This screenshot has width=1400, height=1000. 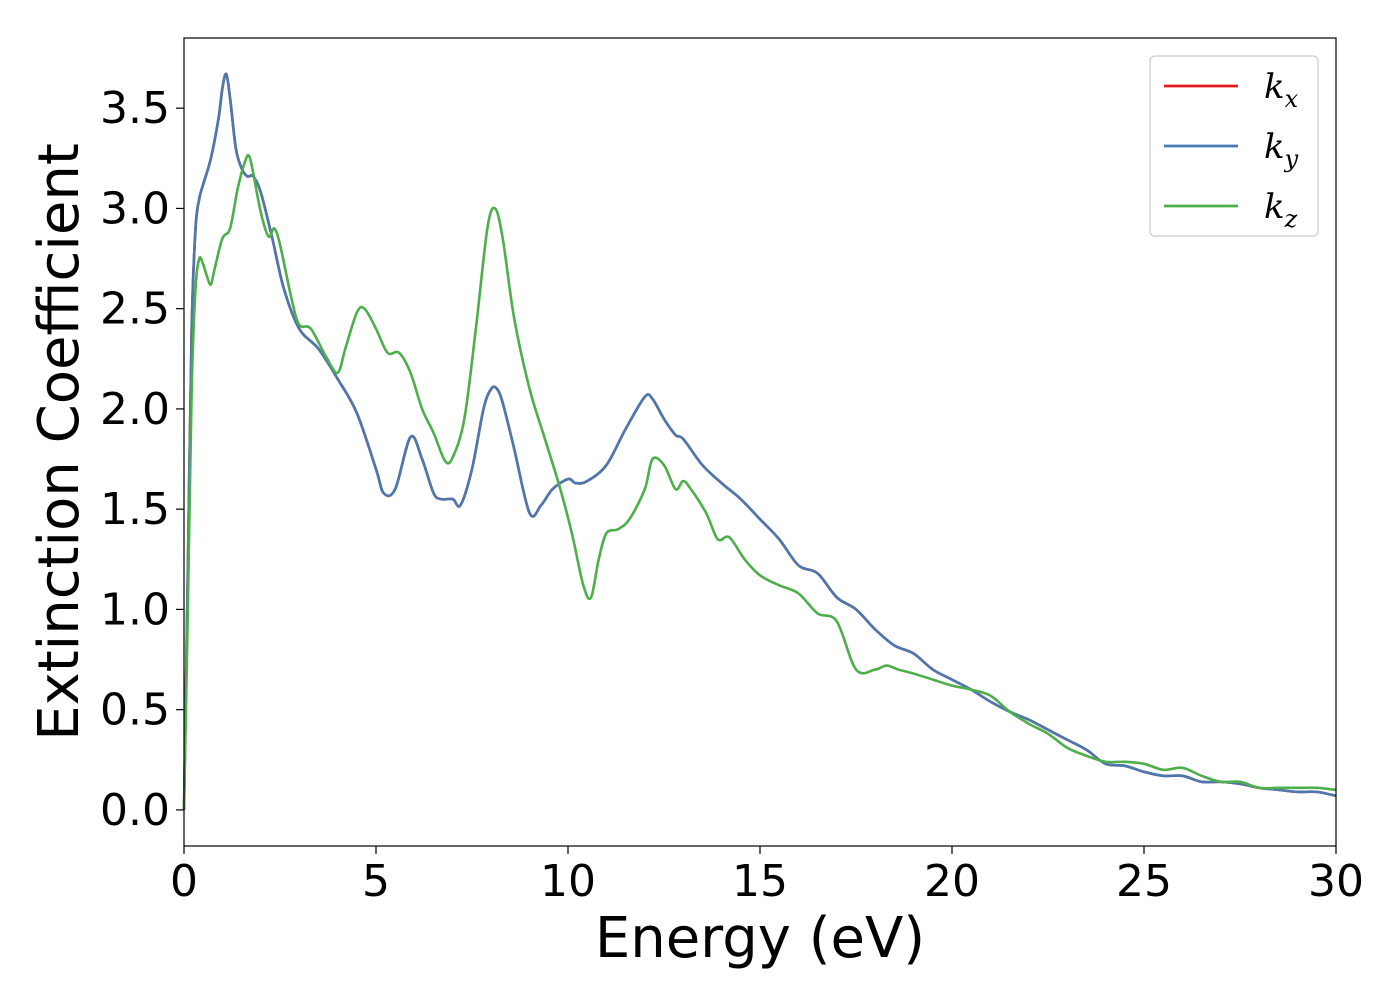 I want to click on y-tick-label: 2.5, so click(x=135, y=309).